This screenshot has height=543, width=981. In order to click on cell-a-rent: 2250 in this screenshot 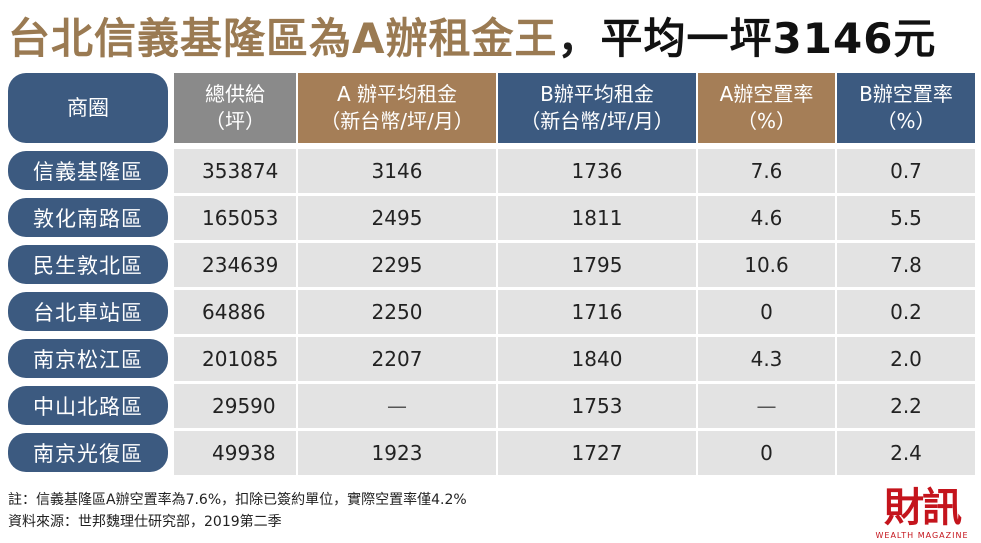, I will do `click(397, 312)`.